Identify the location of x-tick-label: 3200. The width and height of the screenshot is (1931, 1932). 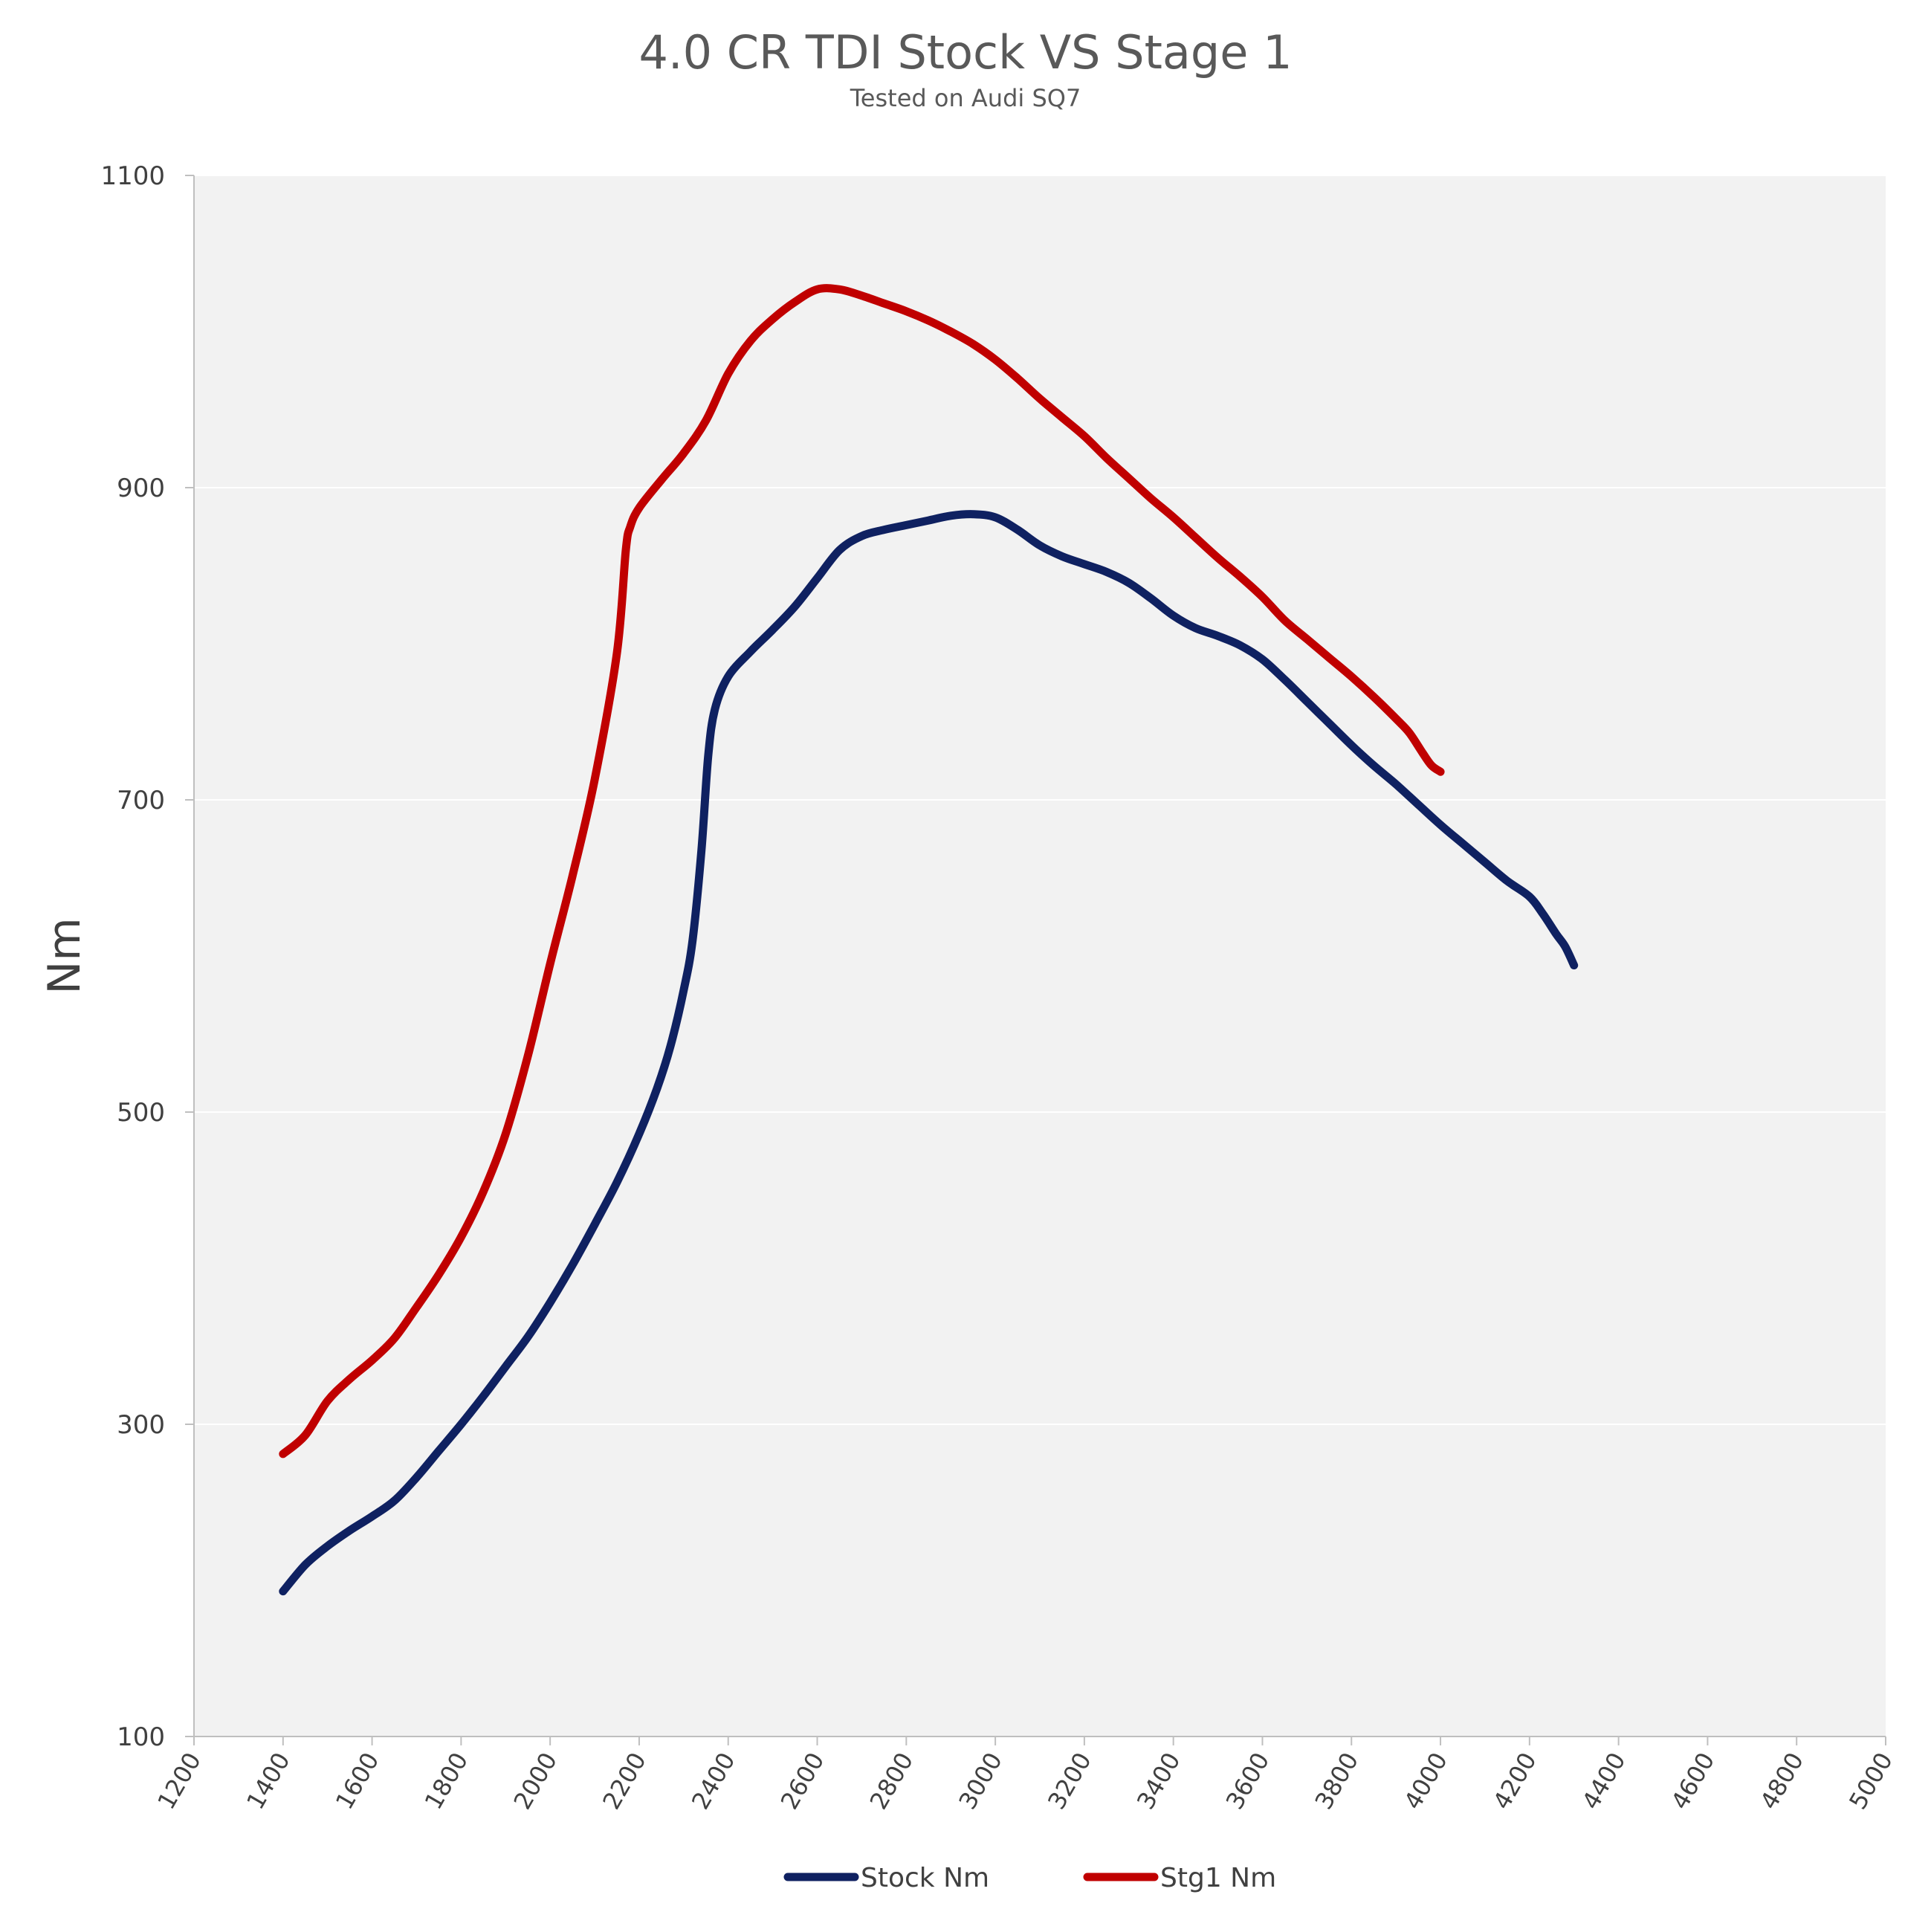
(1069, 1782).